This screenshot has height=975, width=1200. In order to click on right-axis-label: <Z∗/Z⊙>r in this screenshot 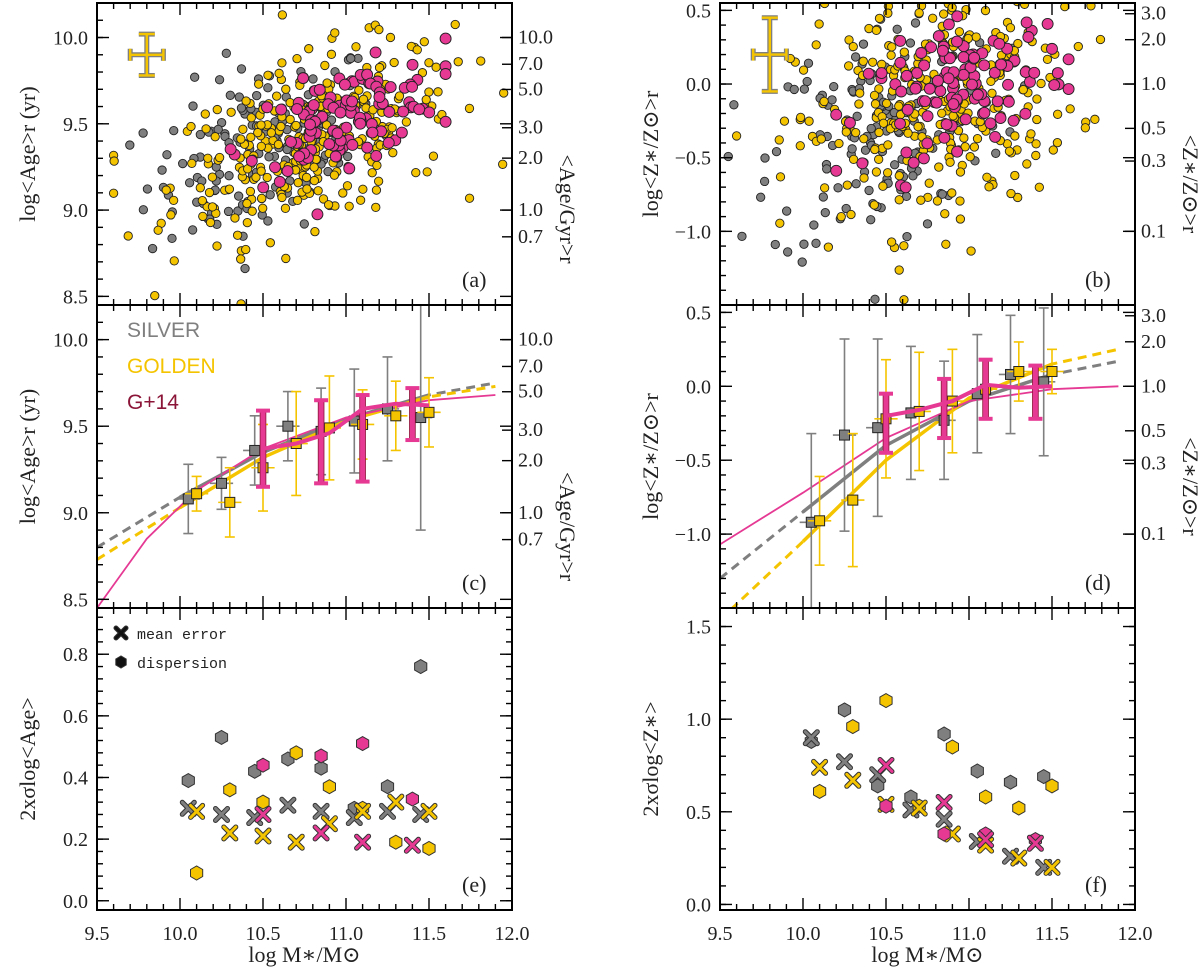, I will do `click(1189, 184)`.